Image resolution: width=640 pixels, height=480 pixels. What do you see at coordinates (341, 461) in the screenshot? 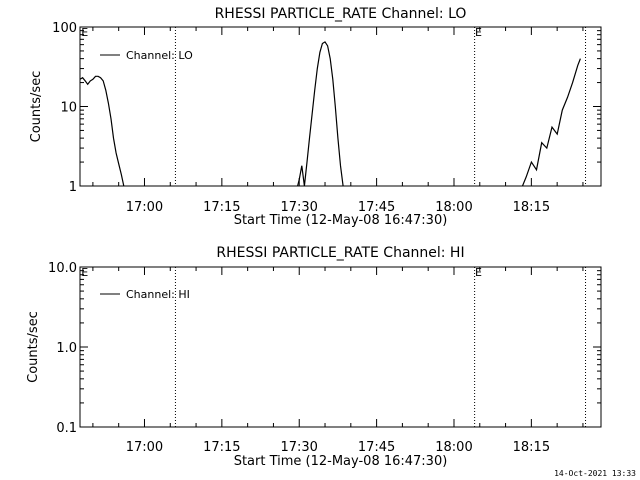
I see `hi-x-axis-label: Start Time (12-May-08 16:47:30)` at bounding box center [341, 461].